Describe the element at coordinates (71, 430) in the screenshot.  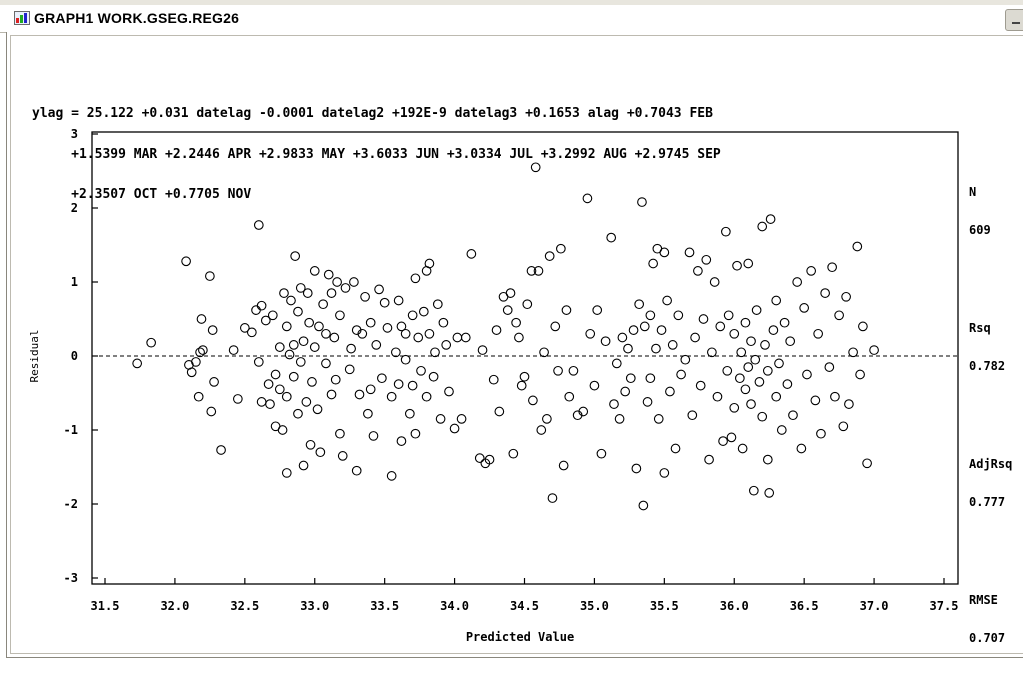
I see `y-tick-label: -1` at that location.